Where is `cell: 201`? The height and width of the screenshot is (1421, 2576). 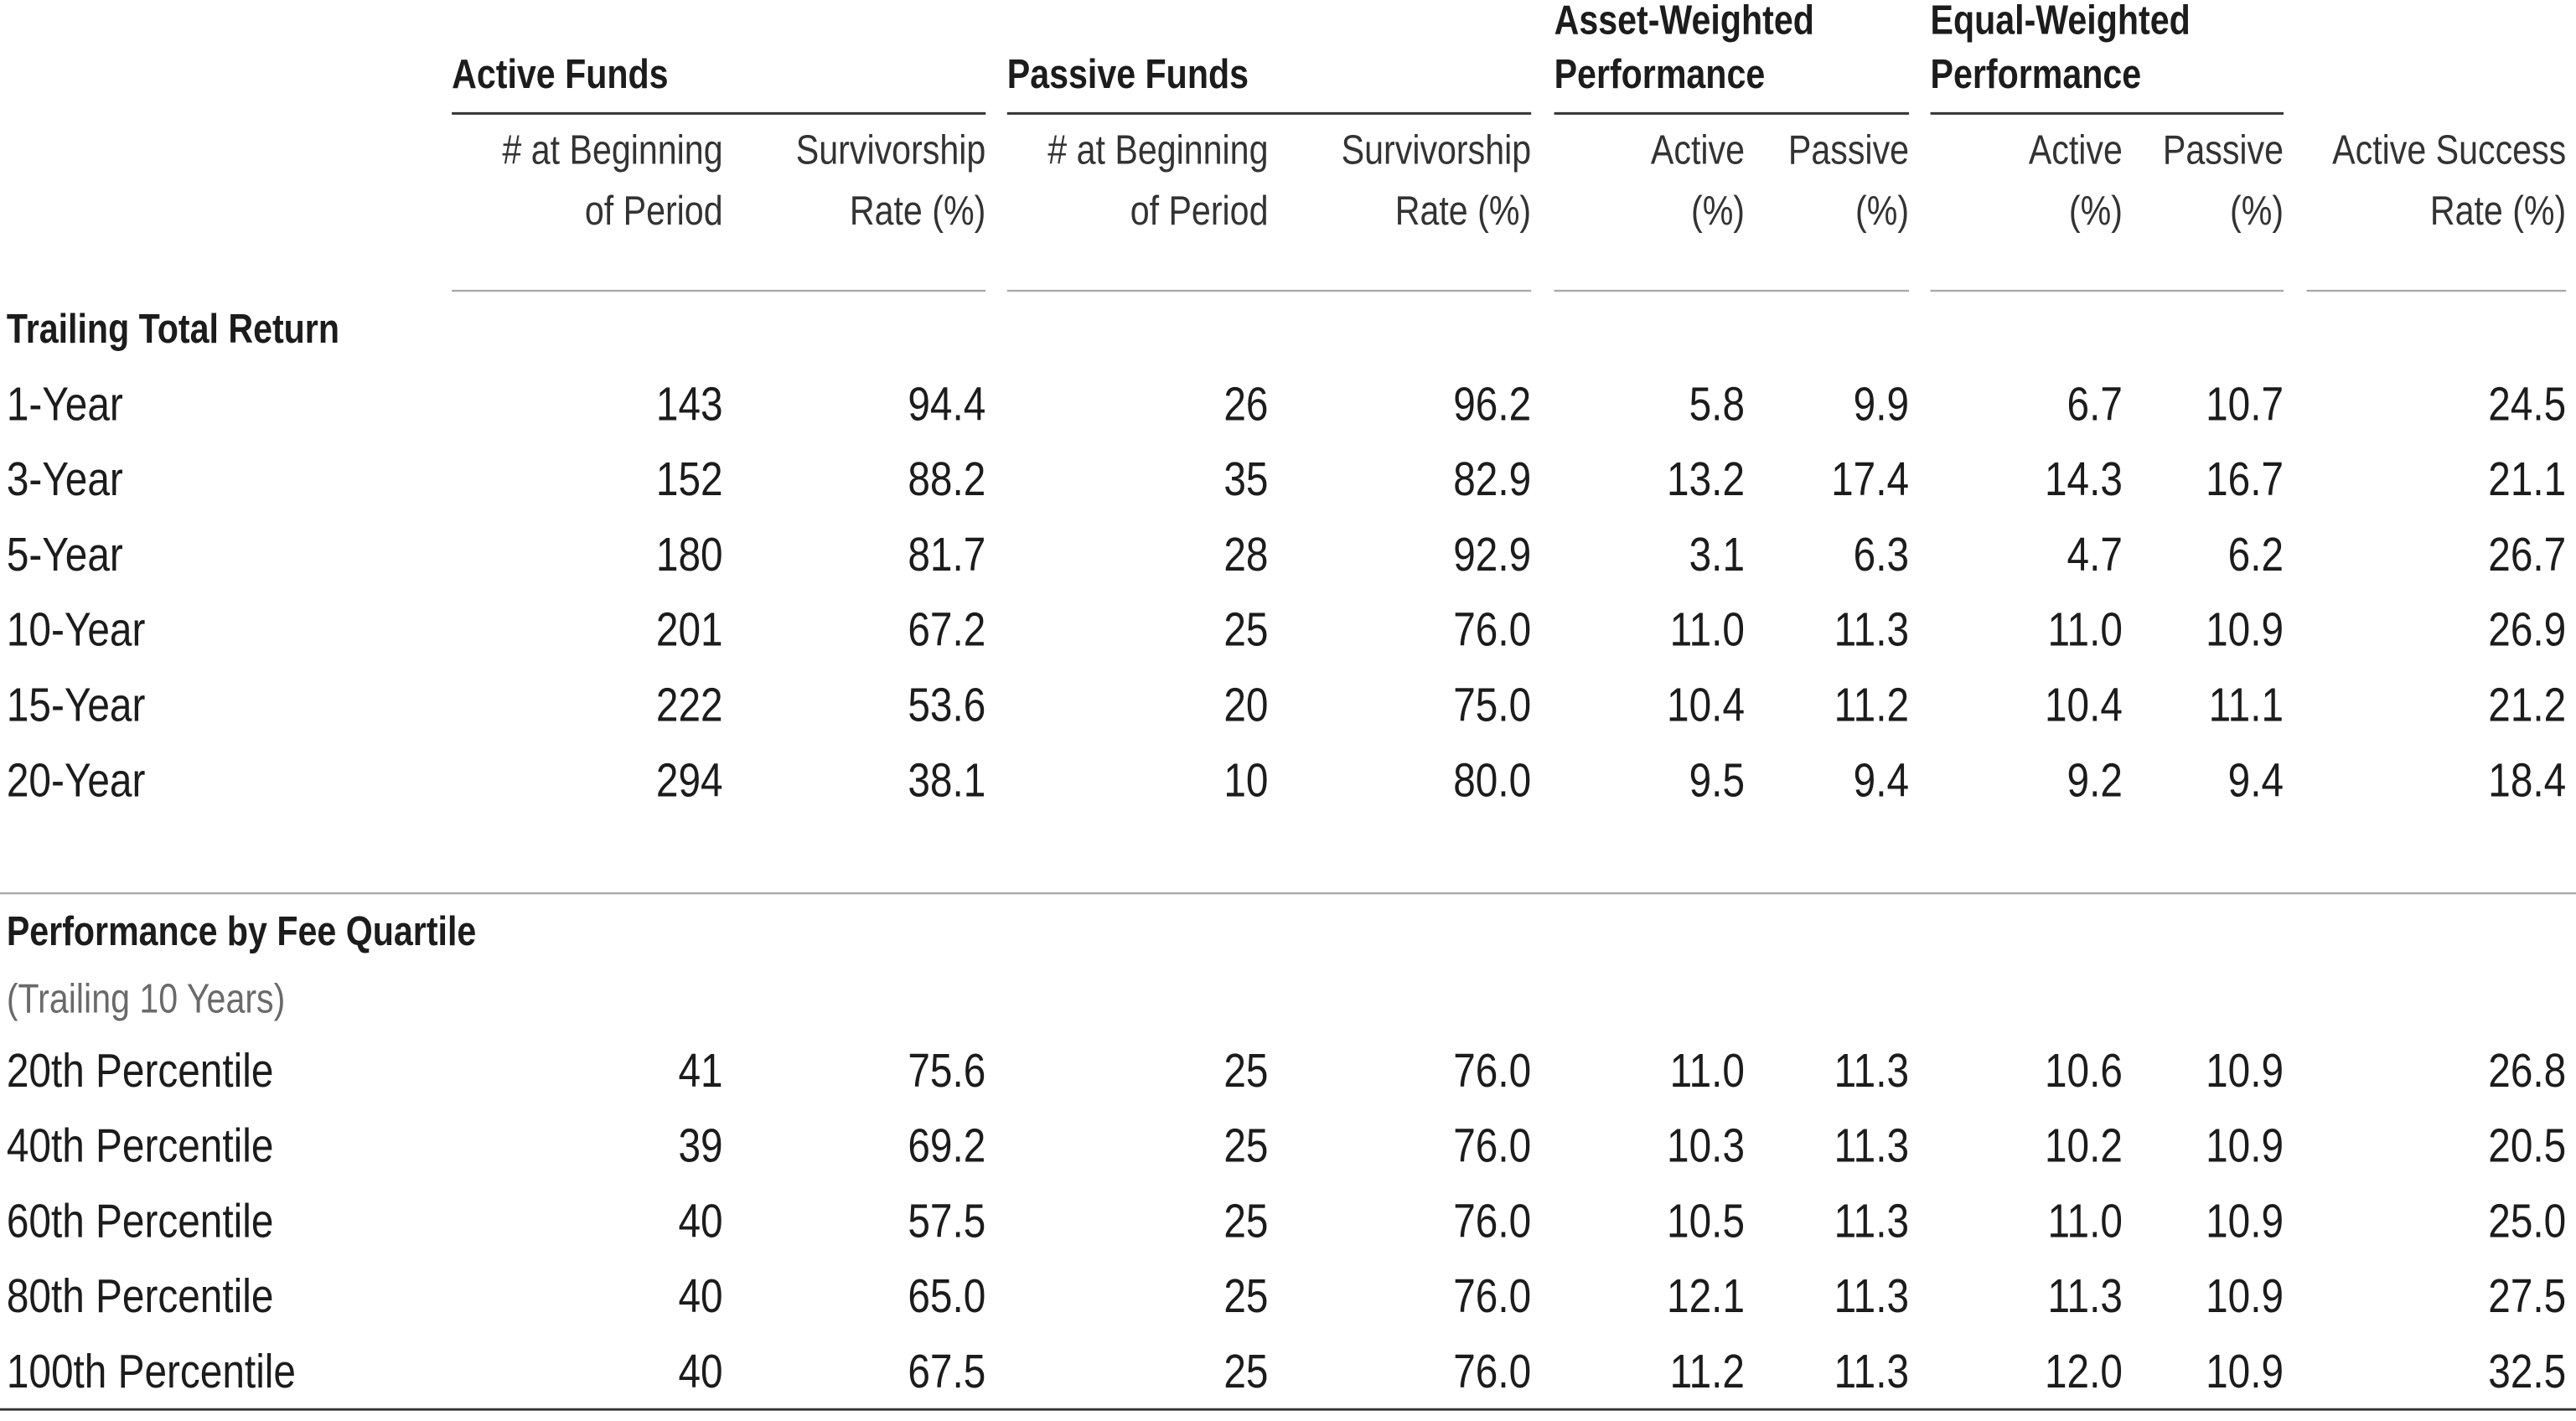 cell: 201 is located at coordinates (689, 630).